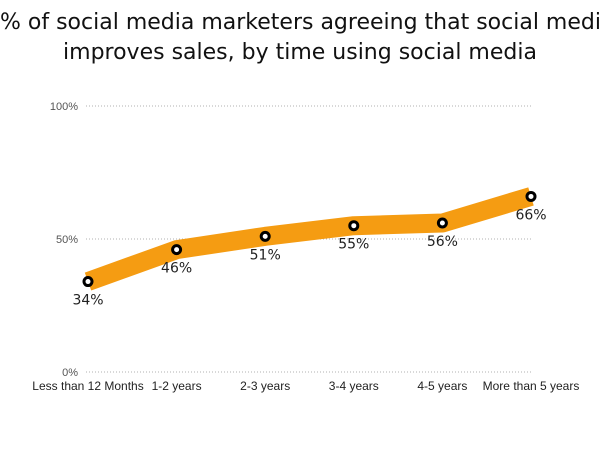 This screenshot has width=600, height=450. I want to click on data-label: 66%, so click(530, 215).